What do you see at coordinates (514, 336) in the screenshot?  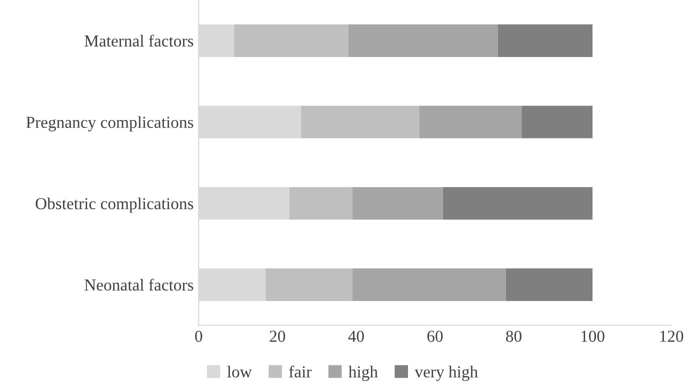 I see `x-tick-label: 80` at bounding box center [514, 336].